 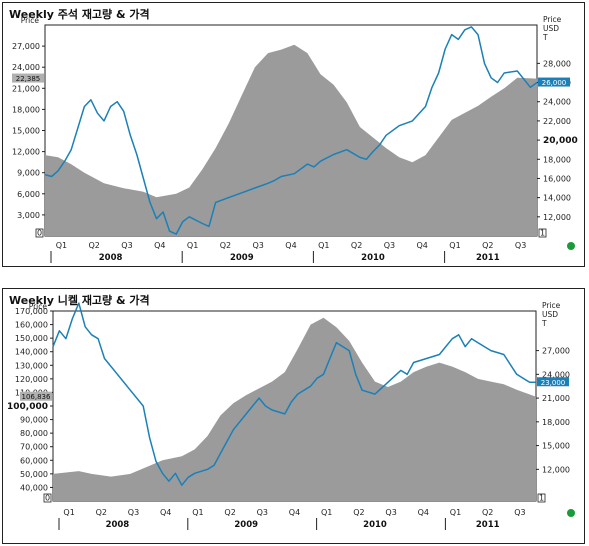 I want to click on left-tick-label: 60,000, so click(x=34, y=460).